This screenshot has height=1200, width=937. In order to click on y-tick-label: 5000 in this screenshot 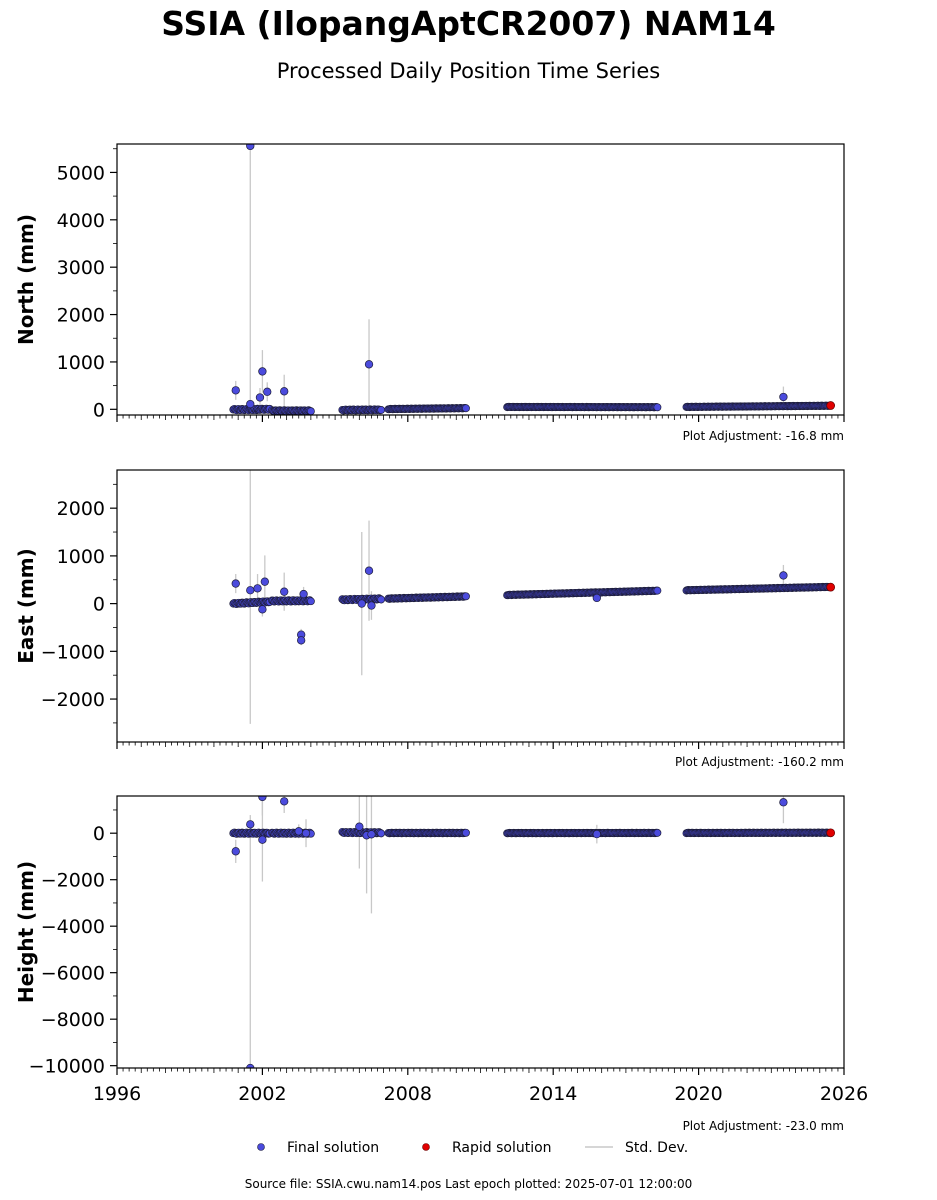, I will do `click(81, 173)`.